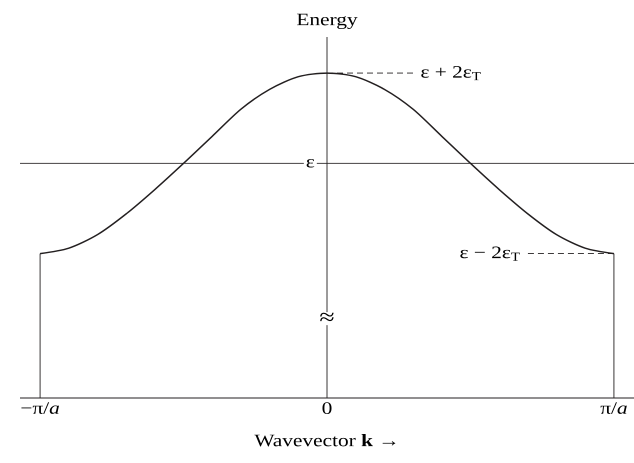 This screenshot has width=634, height=463. I want to click on x-axis-title: Wavevector k →, so click(325, 440).